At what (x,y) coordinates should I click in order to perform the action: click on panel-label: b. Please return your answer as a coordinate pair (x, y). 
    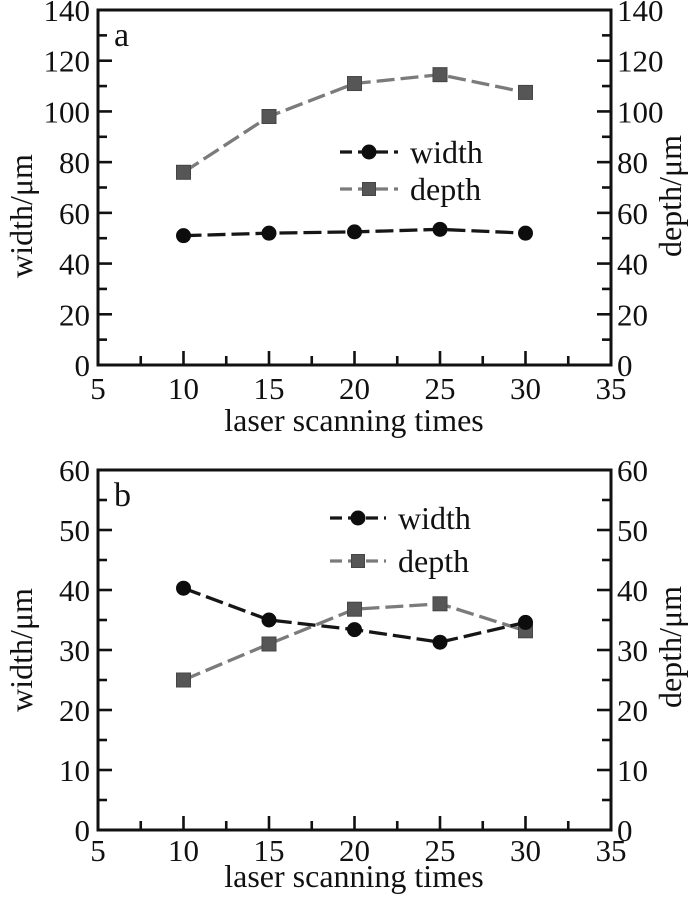
    Looking at the image, I should click on (122, 495).